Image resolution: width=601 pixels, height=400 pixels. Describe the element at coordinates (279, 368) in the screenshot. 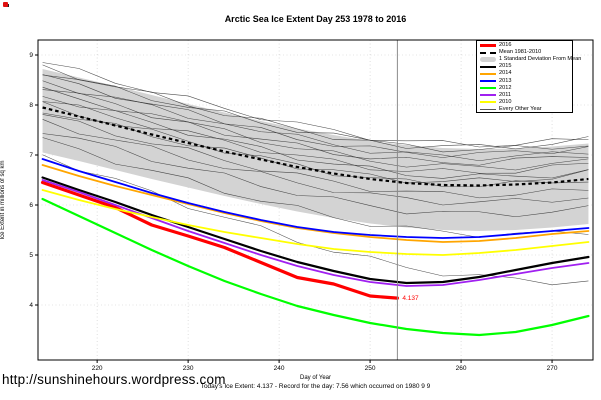

I see `x-tick-label: 240` at that location.